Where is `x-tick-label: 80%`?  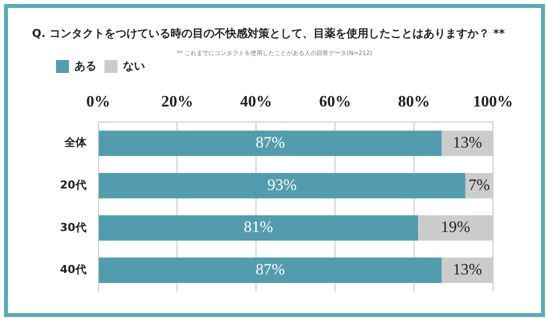 x-tick-label: 80% is located at coordinates (414, 102).